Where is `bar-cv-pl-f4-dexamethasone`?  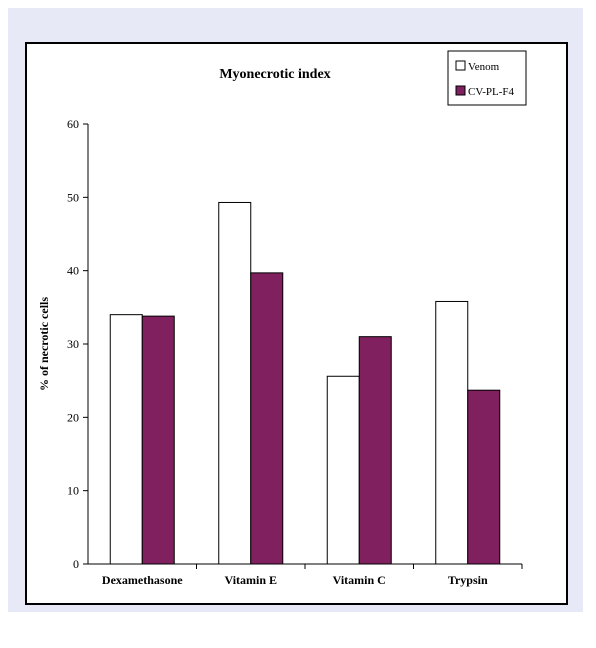 bar-cv-pl-f4-dexamethasone is located at coordinates (158, 440).